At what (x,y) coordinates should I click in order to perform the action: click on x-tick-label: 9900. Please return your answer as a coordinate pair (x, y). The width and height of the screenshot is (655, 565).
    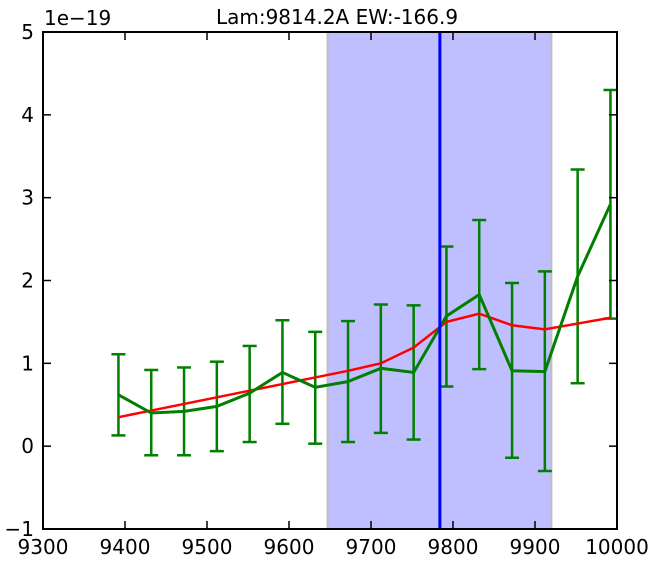
    Looking at the image, I should click on (535, 547).